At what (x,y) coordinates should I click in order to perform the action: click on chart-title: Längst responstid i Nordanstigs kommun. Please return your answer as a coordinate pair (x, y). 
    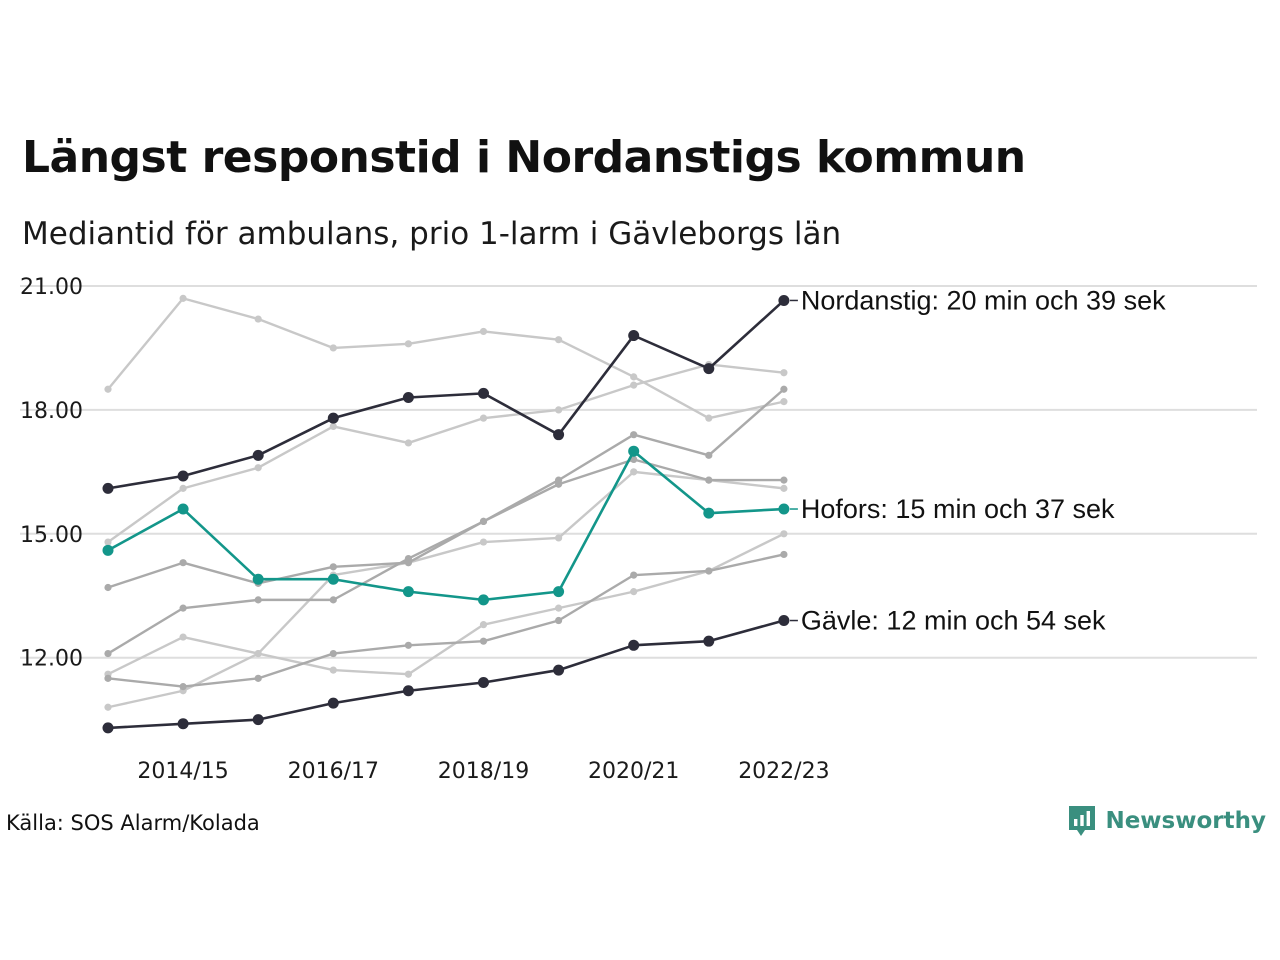
    Looking at the image, I should click on (524, 157).